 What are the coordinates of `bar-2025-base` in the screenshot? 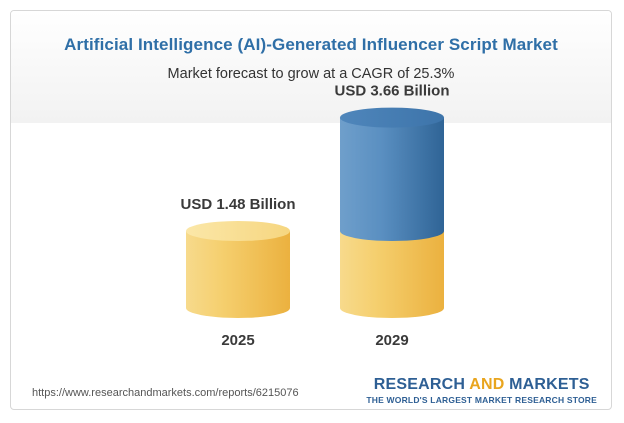 It's located at (238, 274).